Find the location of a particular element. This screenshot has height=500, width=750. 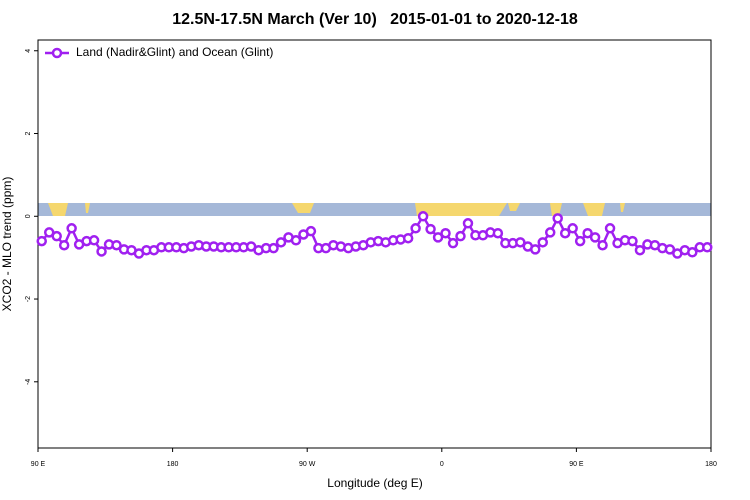

land is located at coordinates (336, 209).